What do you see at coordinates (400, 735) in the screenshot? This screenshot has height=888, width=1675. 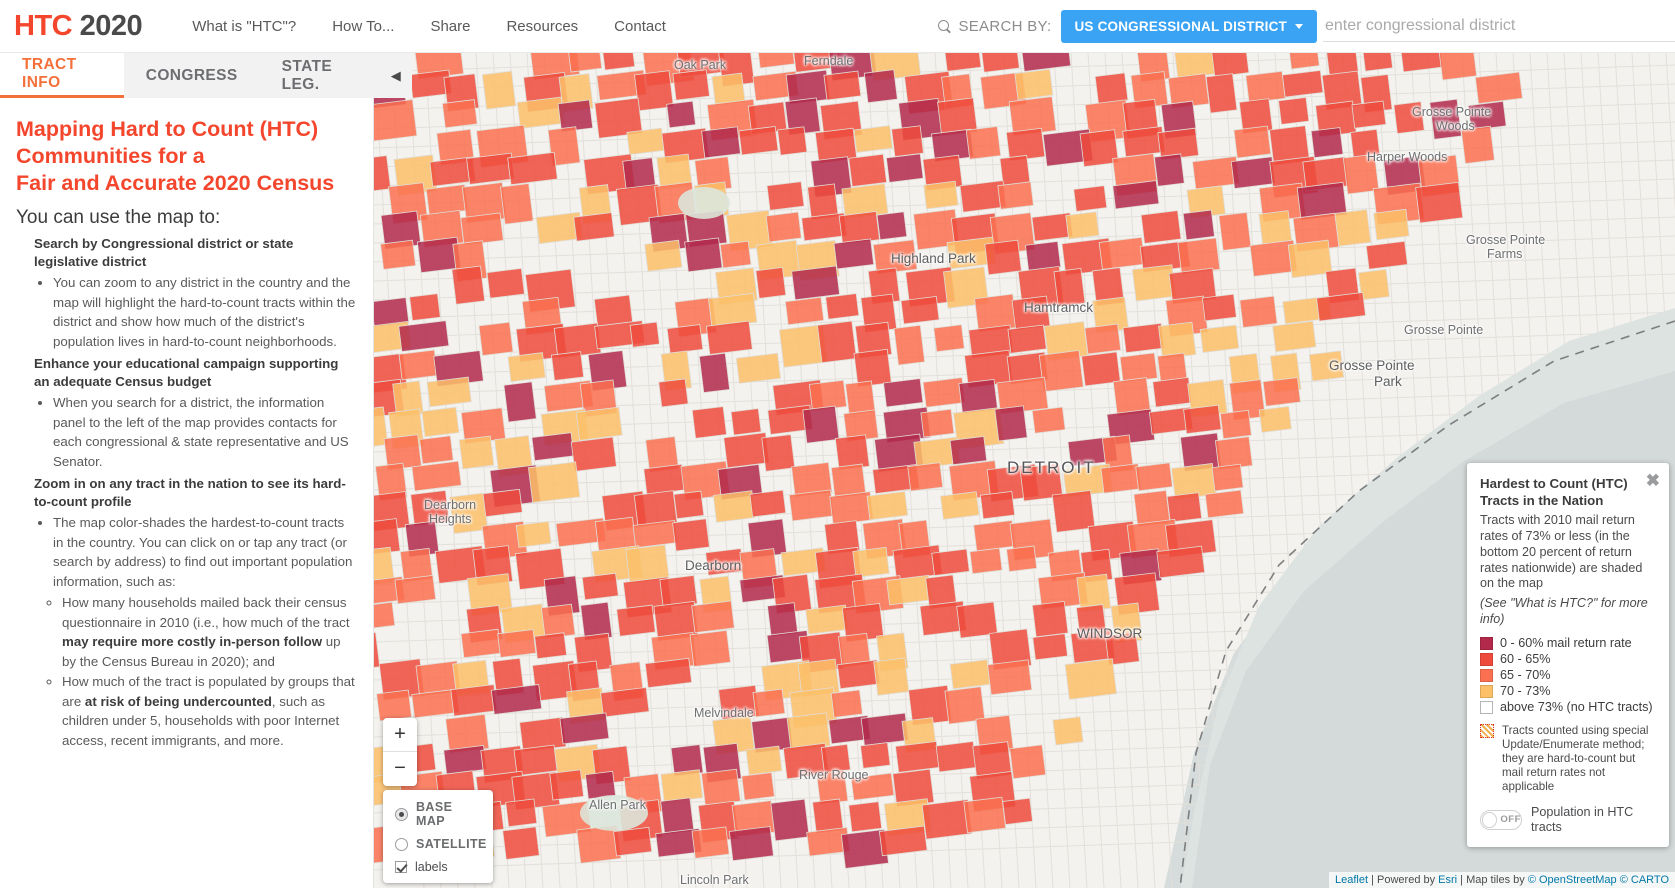 I see `zoom-in-button: +` at bounding box center [400, 735].